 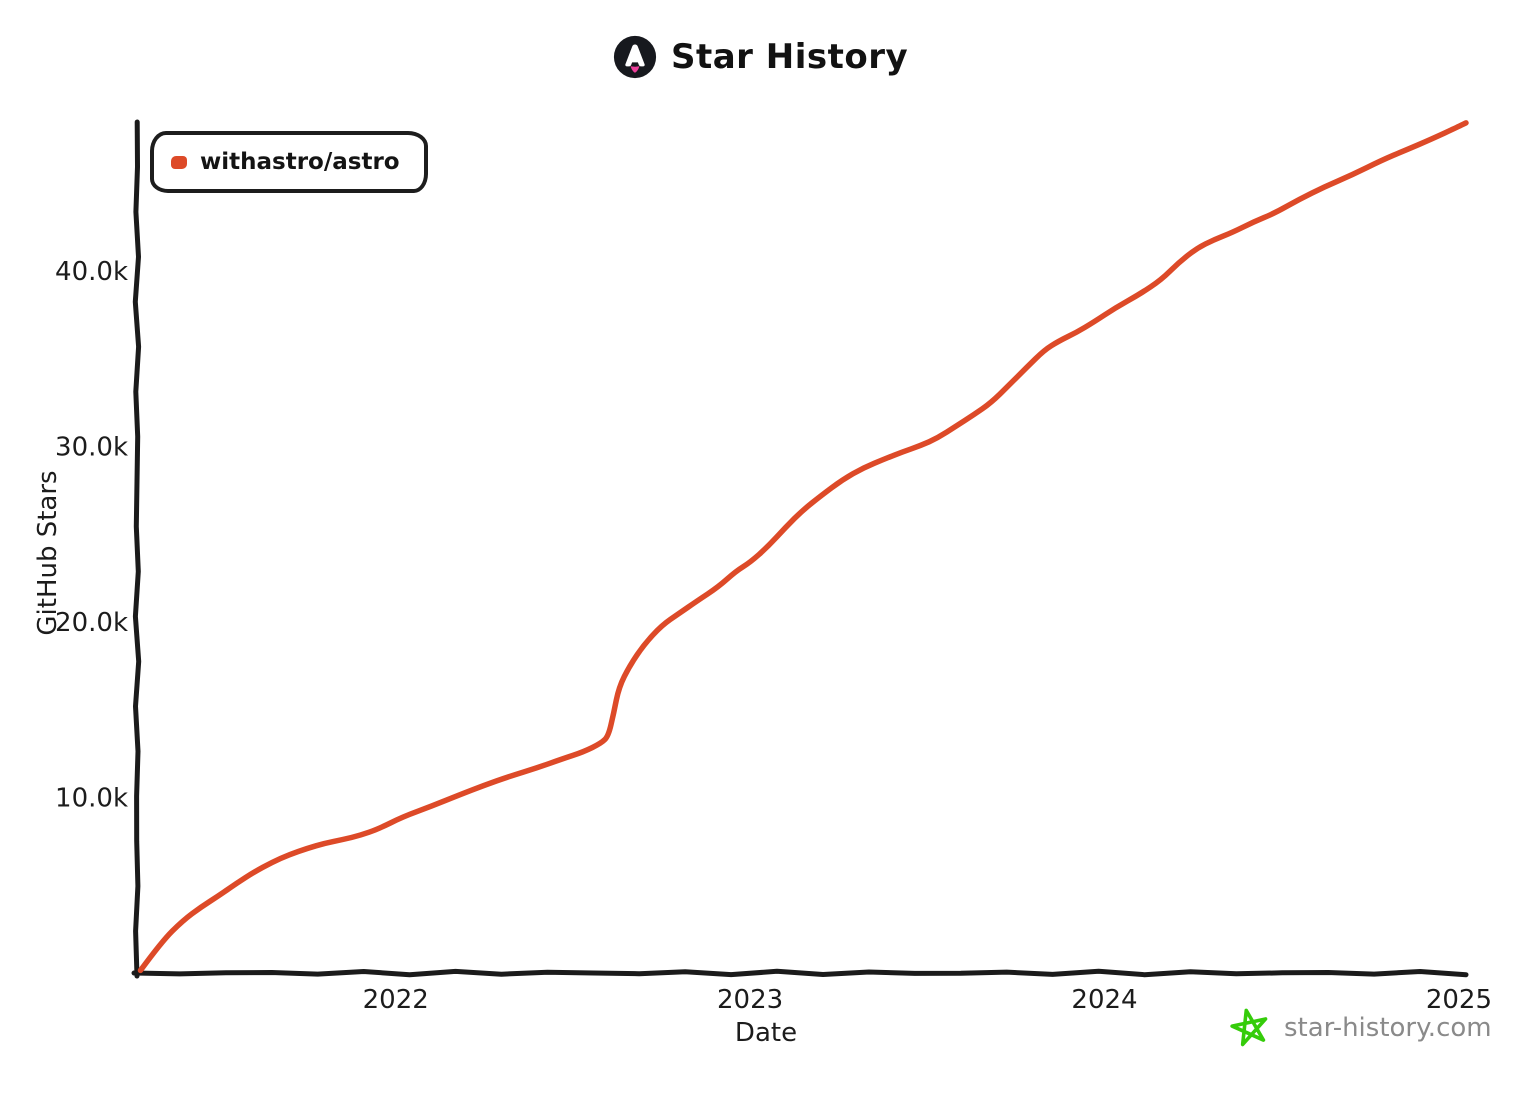 I want to click on watermark: star-history.com, so click(x=1360, y=1028).